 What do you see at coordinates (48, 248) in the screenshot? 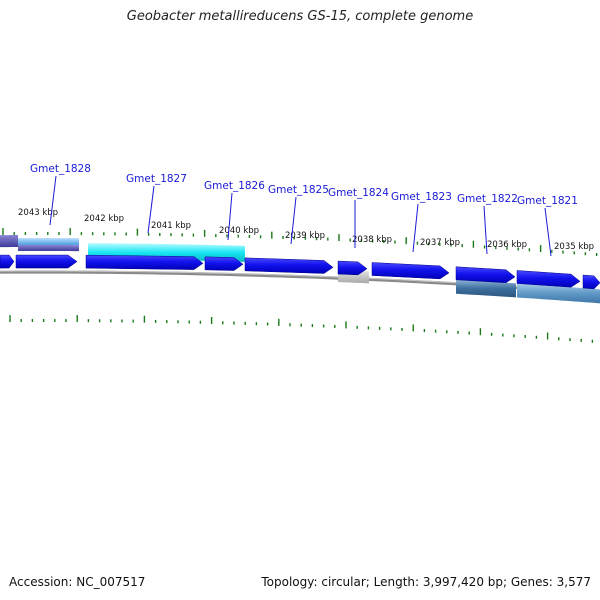
I see `feature-block-purple-lower` at bounding box center [48, 248].